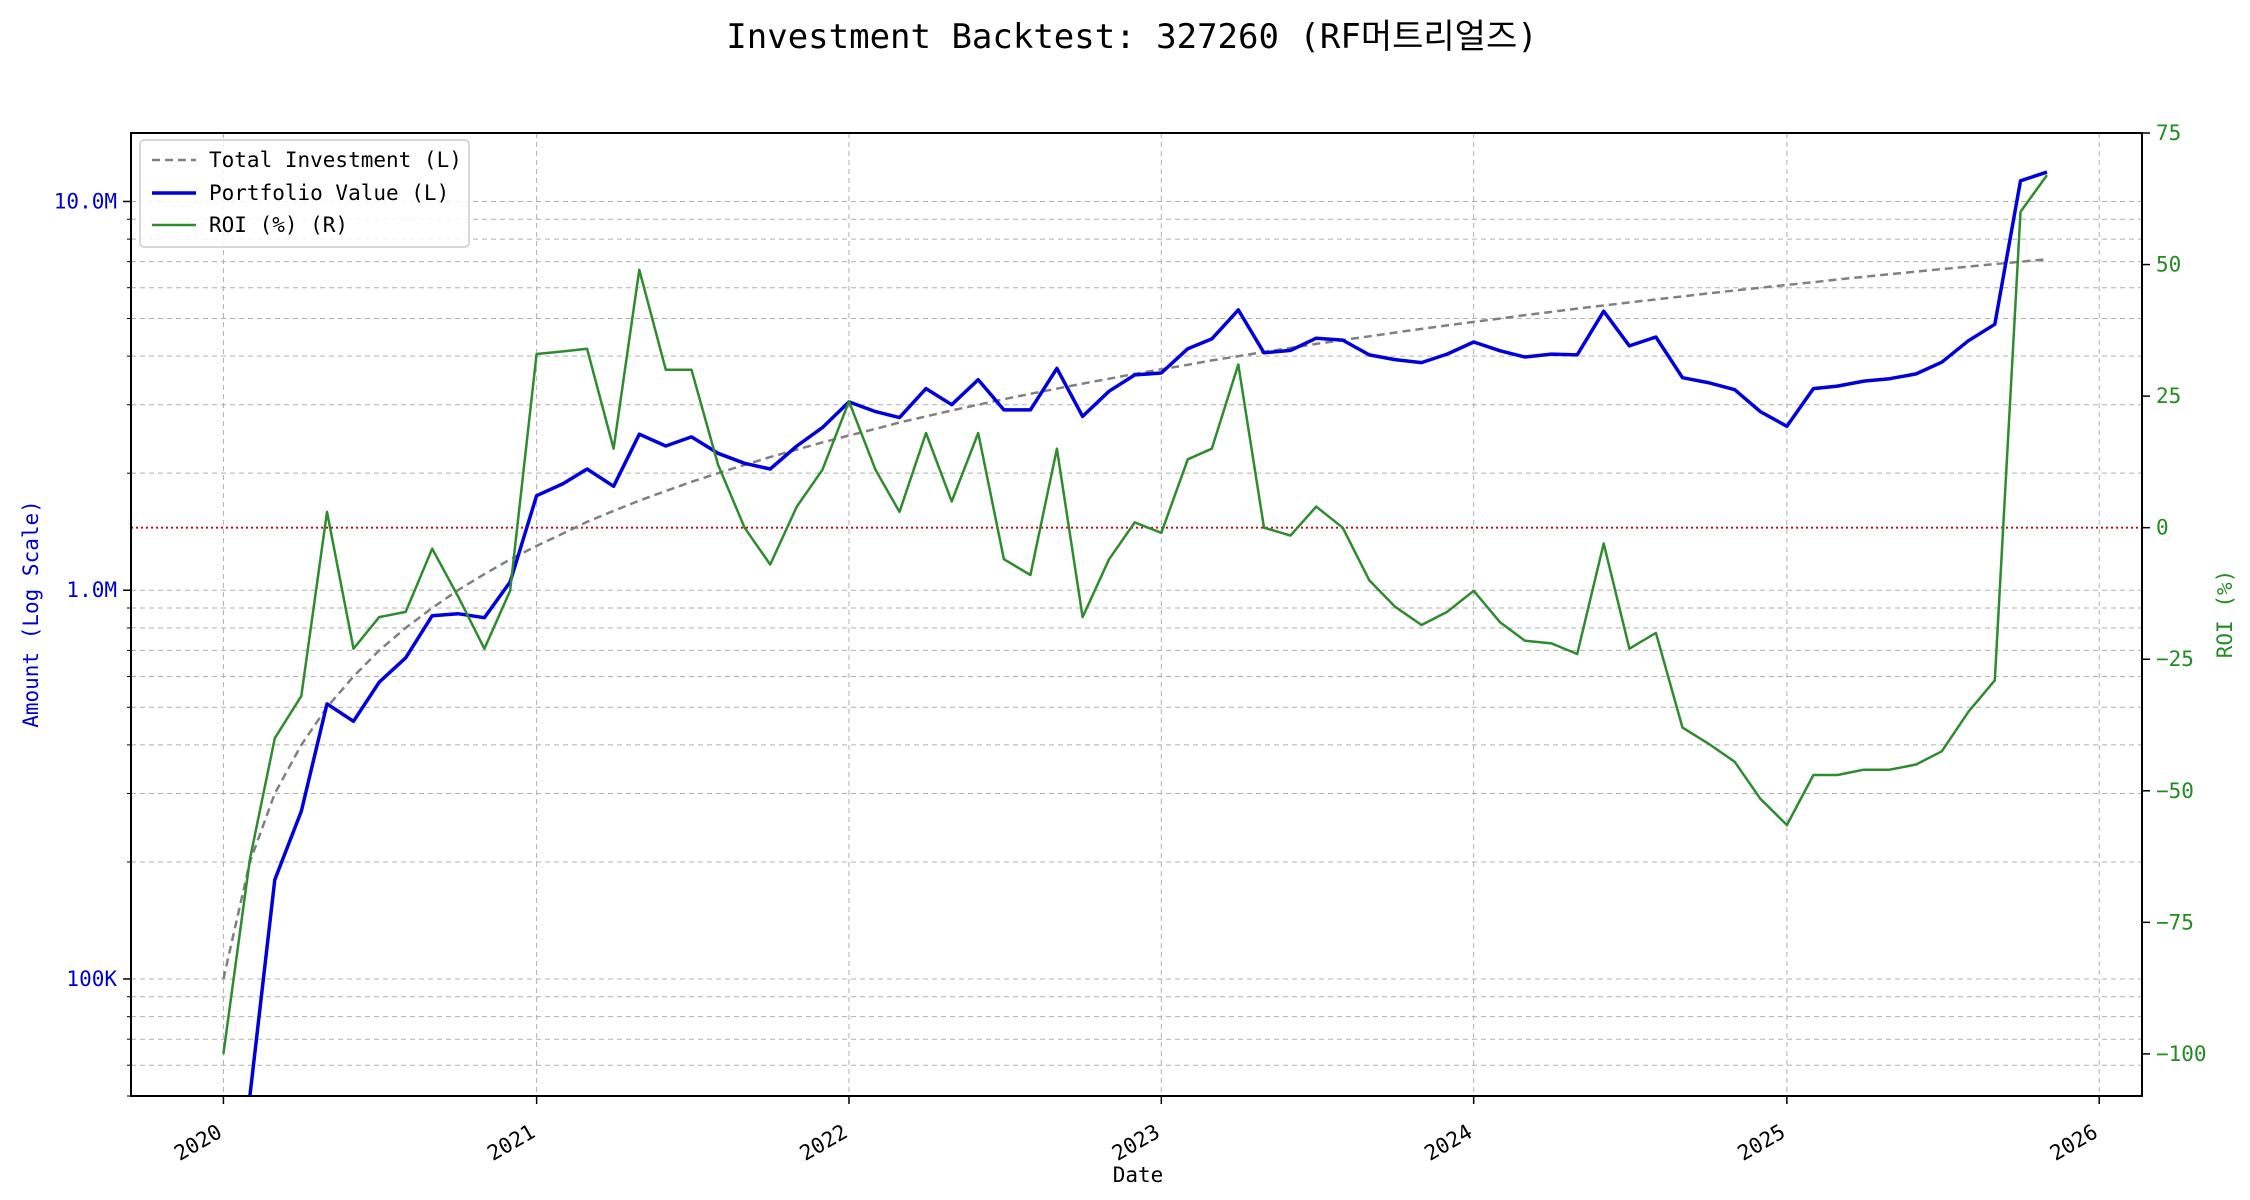  I want to click on left-y-axis-label: Amount (Log Scale), so click(31, 614).